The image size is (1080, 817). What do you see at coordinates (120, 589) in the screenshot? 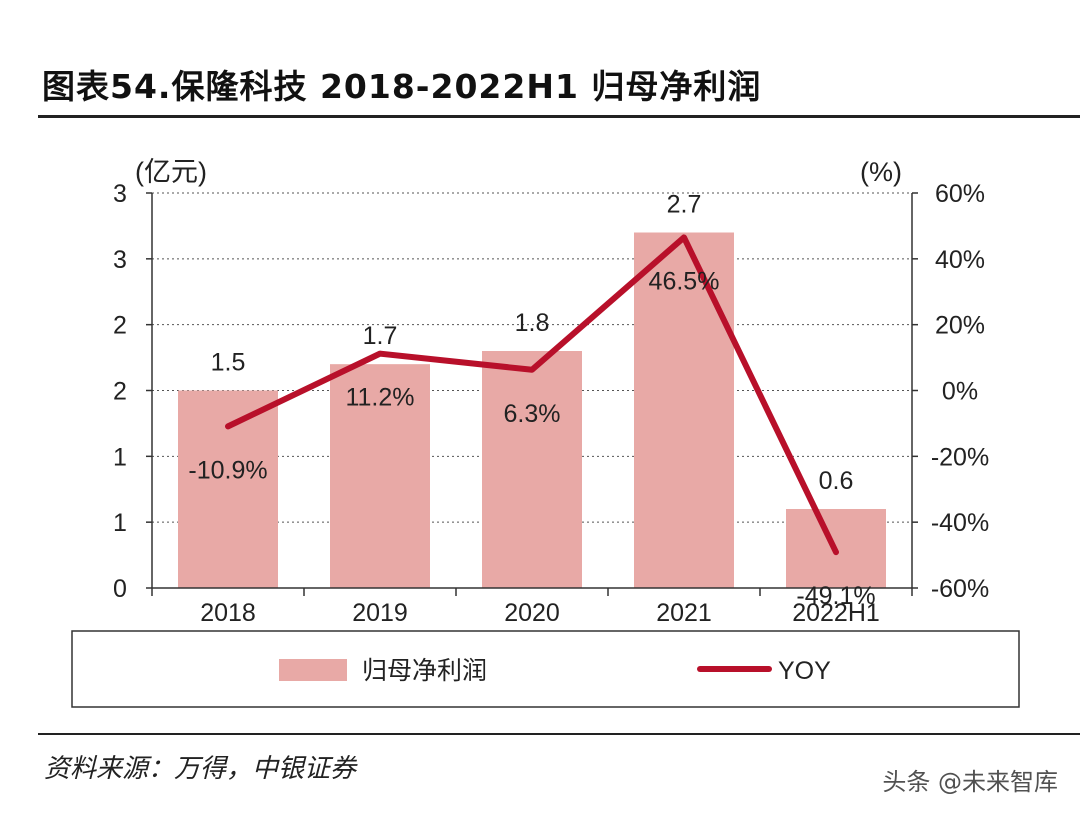
I see `left-tick-label: 0` at bounding box center [120, 589].